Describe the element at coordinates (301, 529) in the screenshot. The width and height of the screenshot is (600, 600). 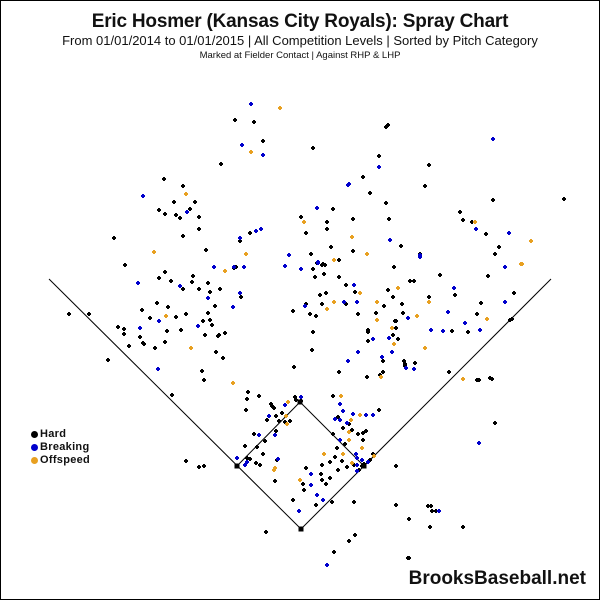
I see `home-base-icon` at that location.